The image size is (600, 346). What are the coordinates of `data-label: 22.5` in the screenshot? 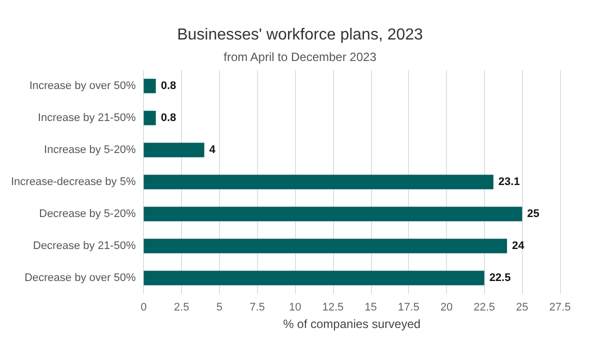 It's located at (500, 278).